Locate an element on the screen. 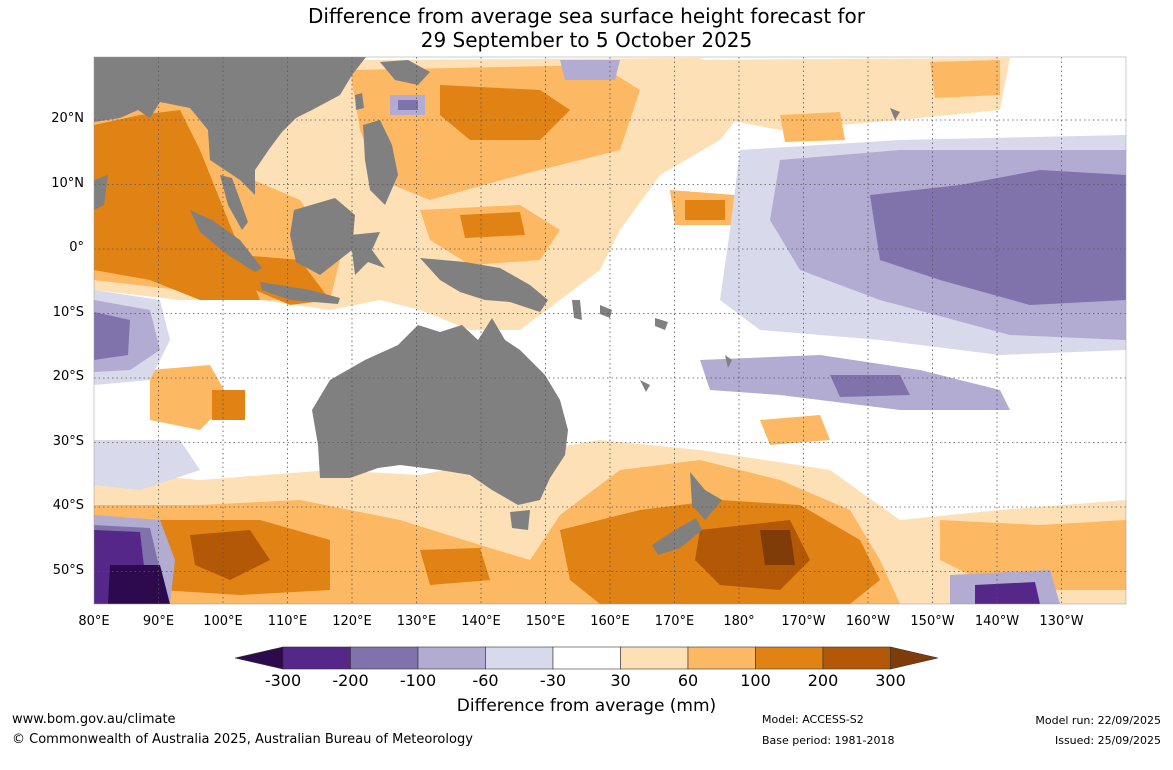  colorbar-tick-label: 30 is located at coordinates (620, 680).